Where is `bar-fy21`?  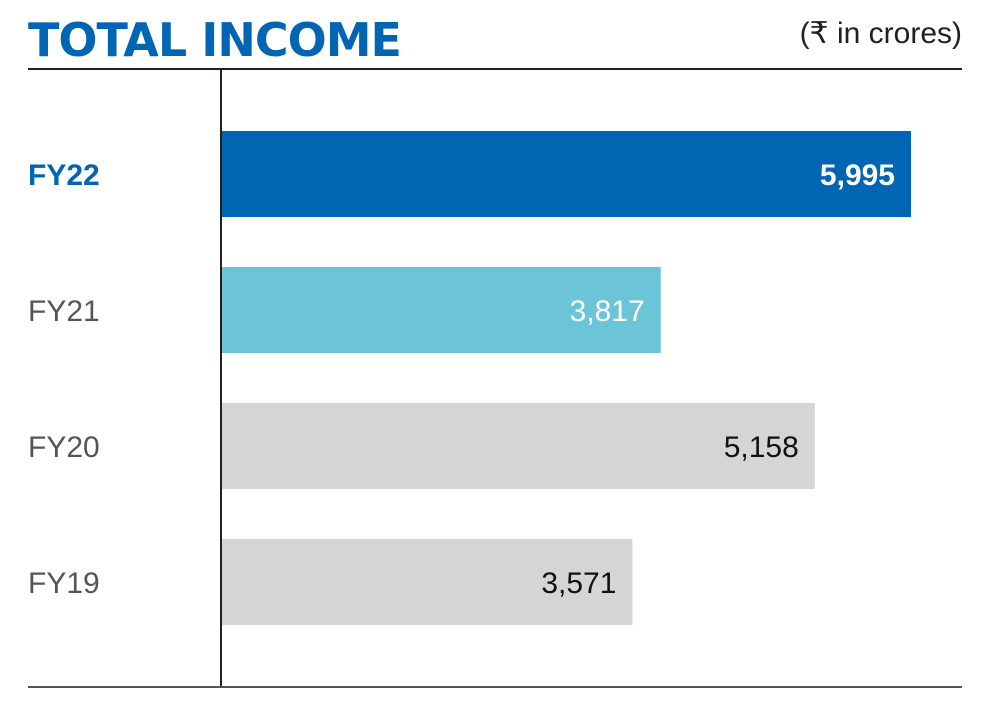
bar-fy21 is located at coordinates (441, 310).